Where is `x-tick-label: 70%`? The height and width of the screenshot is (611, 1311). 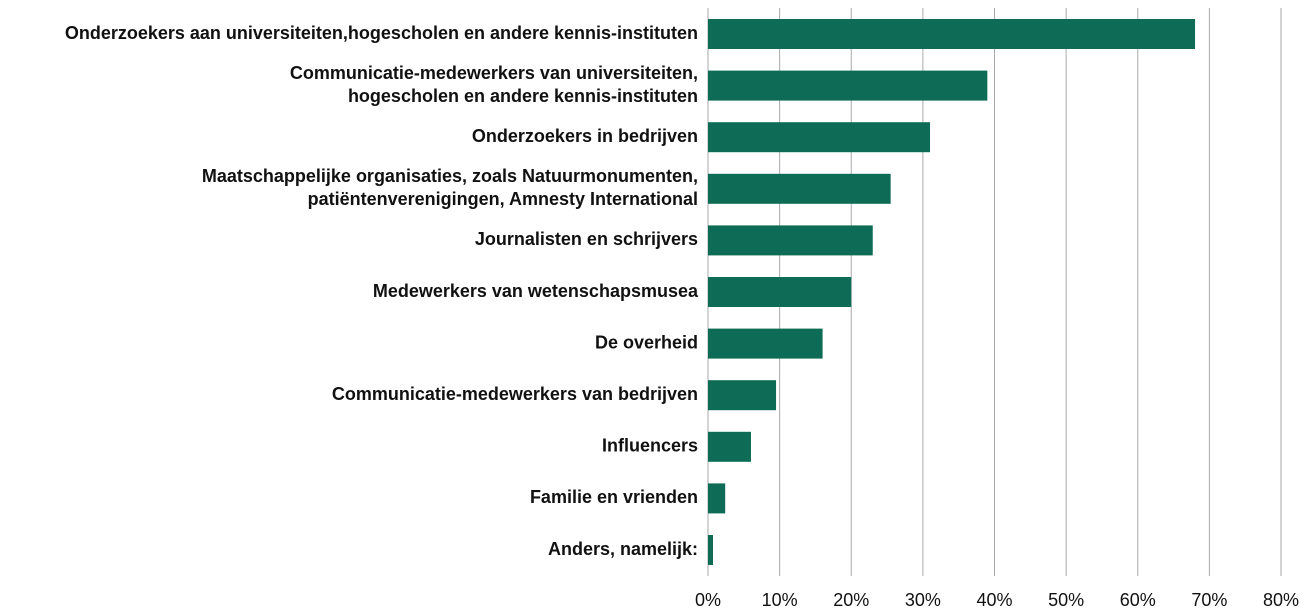 x-tick-label: 70% is located at coordinates (1209, 600).